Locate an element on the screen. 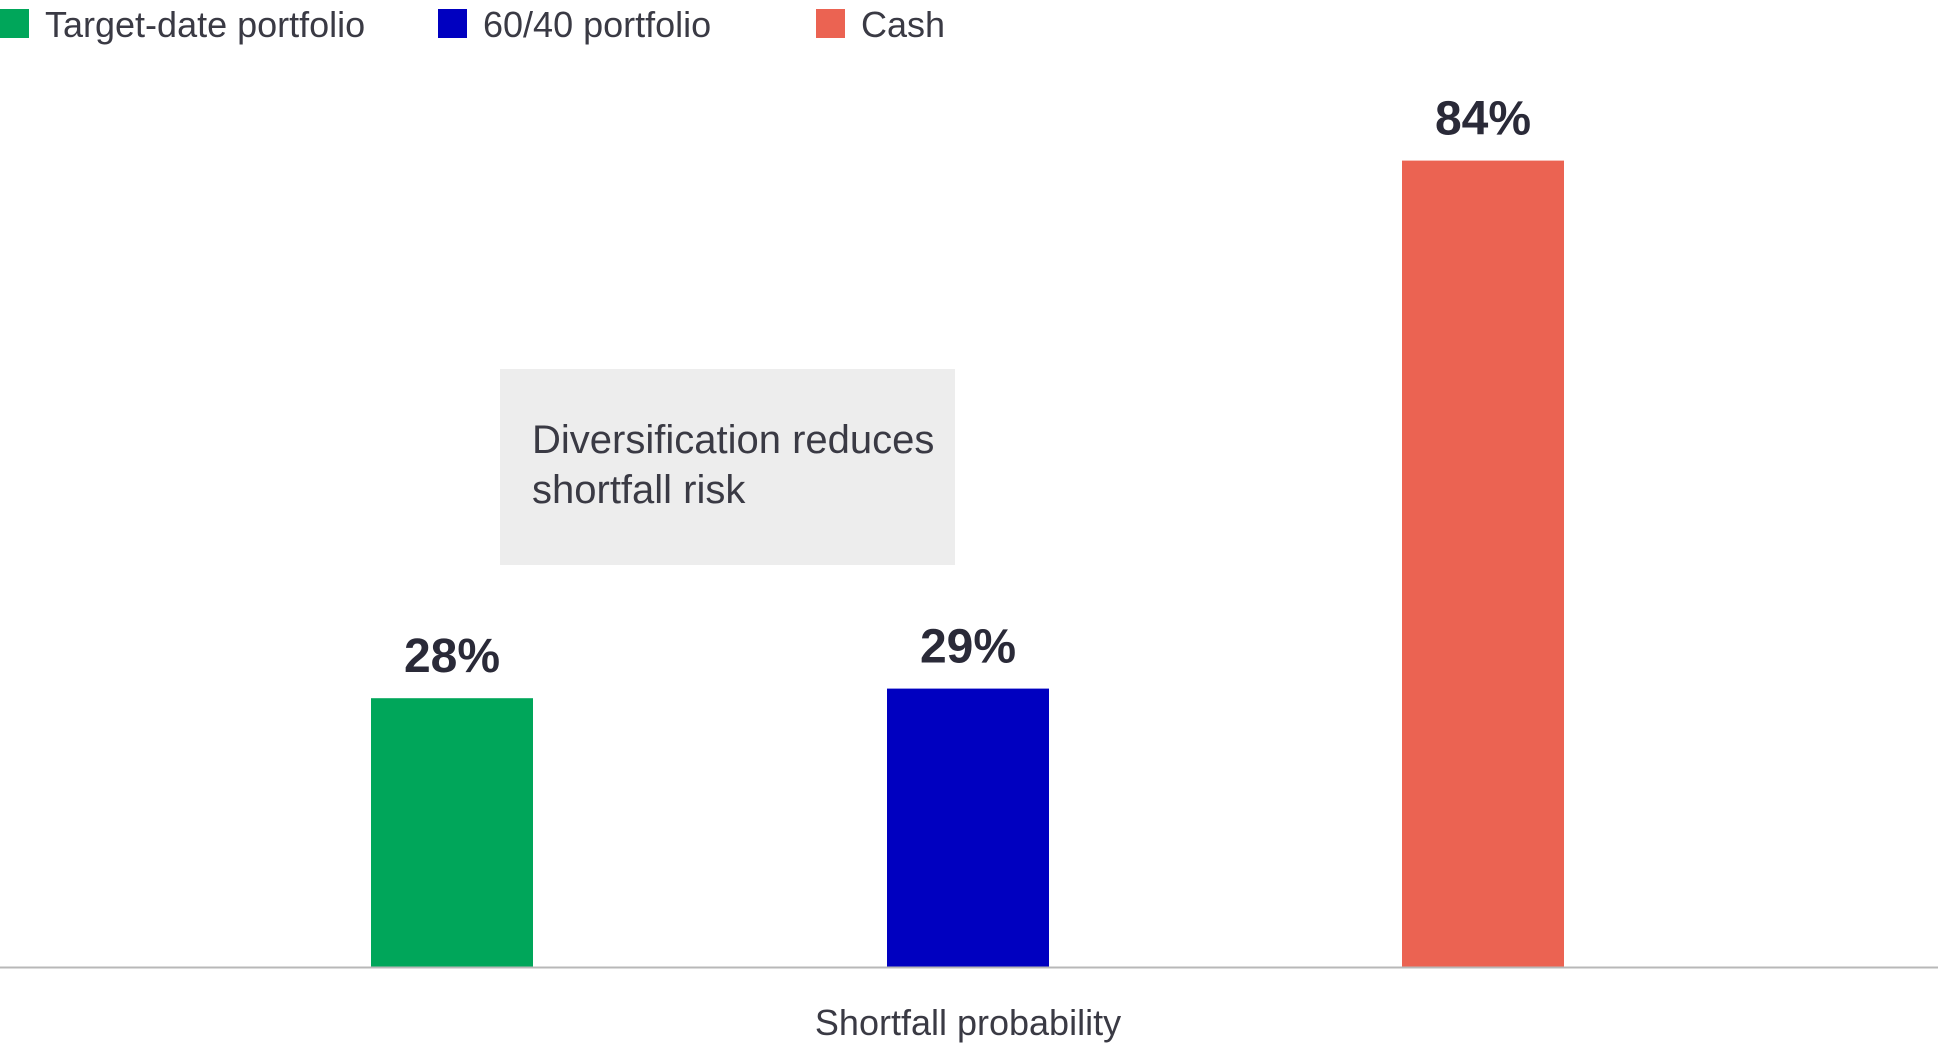 The width and height of the screenshot is (1938, 1064). annotation-line-1: Diversification reduces is located at coordinates (733, 440).